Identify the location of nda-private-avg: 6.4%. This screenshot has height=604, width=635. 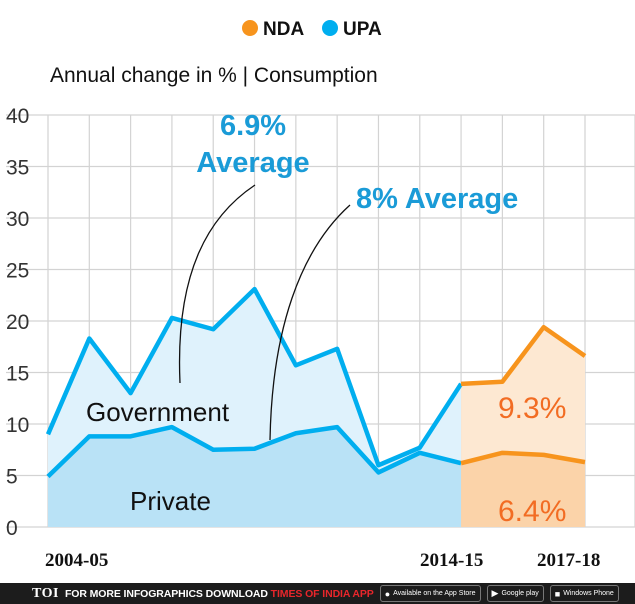
(532, 511).